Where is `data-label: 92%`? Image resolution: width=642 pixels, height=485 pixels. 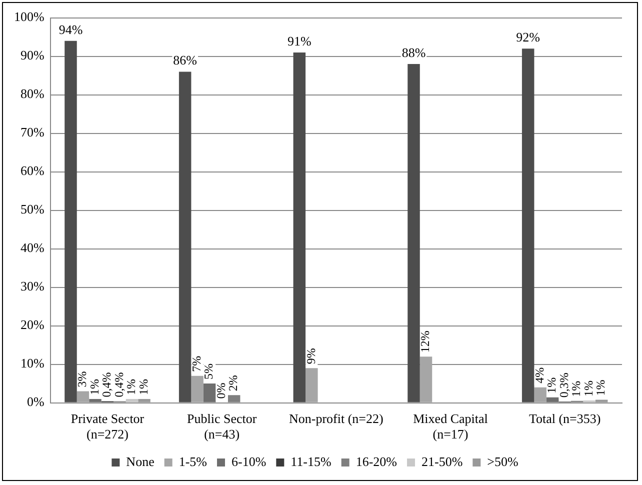 data-label: 92% is located at coordinates (528, 37).